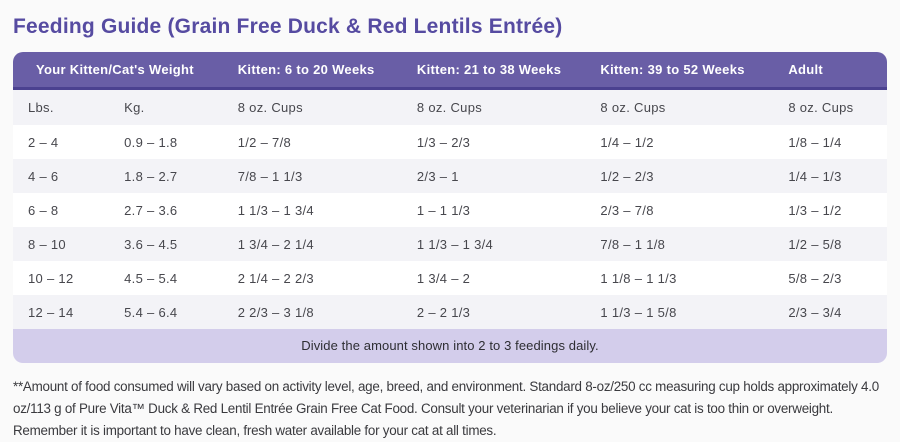 This screenshot has width=900, height=442. Describe the element at coordinates (166, 107) in the screenshot. I see `column-header-kg: Kg.` at that location.